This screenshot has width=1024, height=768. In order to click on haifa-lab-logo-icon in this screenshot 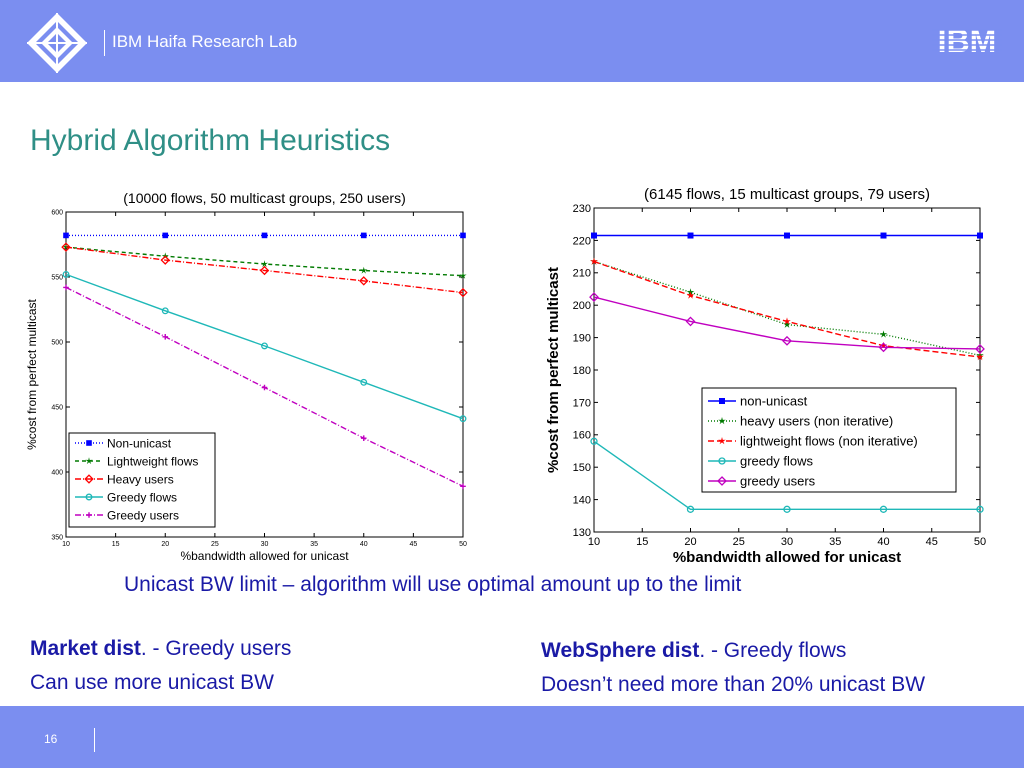, I will do `click(57, 43)`.